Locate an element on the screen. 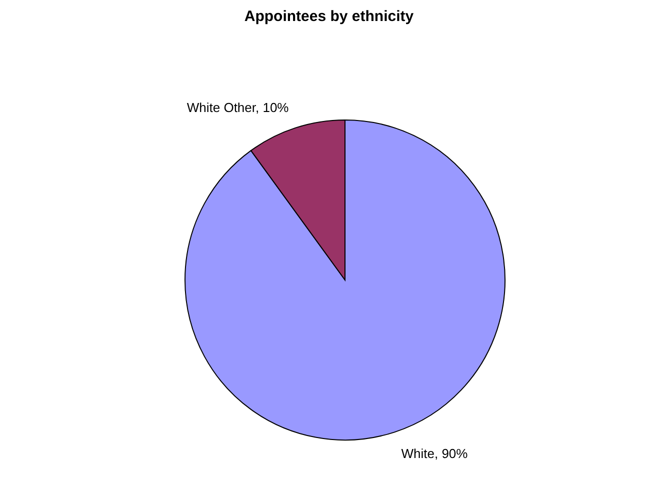 The image size is (658, 501). slice-label: White Other is located at coordinates (221, 106).